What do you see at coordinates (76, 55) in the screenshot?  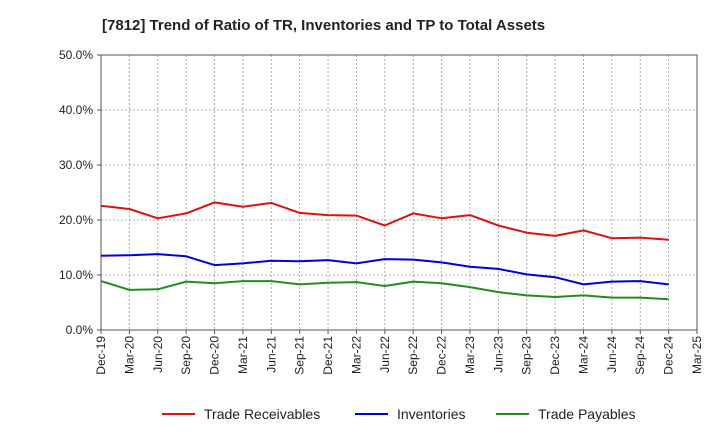 I see `y-tick-label: 50.0%` at bounding box center [76, 55].